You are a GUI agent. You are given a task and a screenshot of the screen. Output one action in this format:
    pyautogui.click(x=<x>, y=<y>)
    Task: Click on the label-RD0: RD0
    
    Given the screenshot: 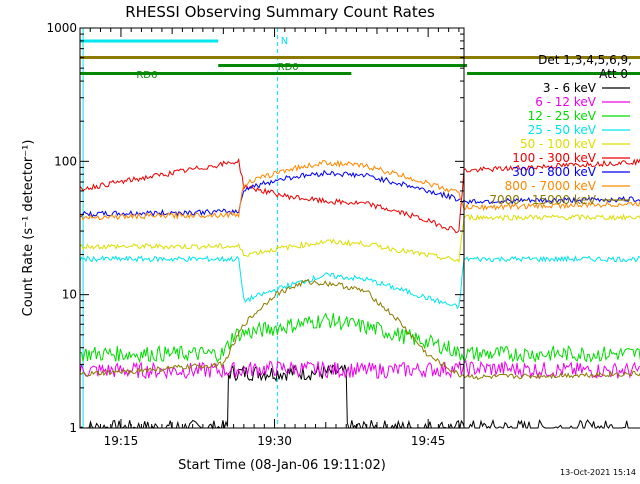 What is the action you would take?
    pyautogui.click(x=288, y=67)
    